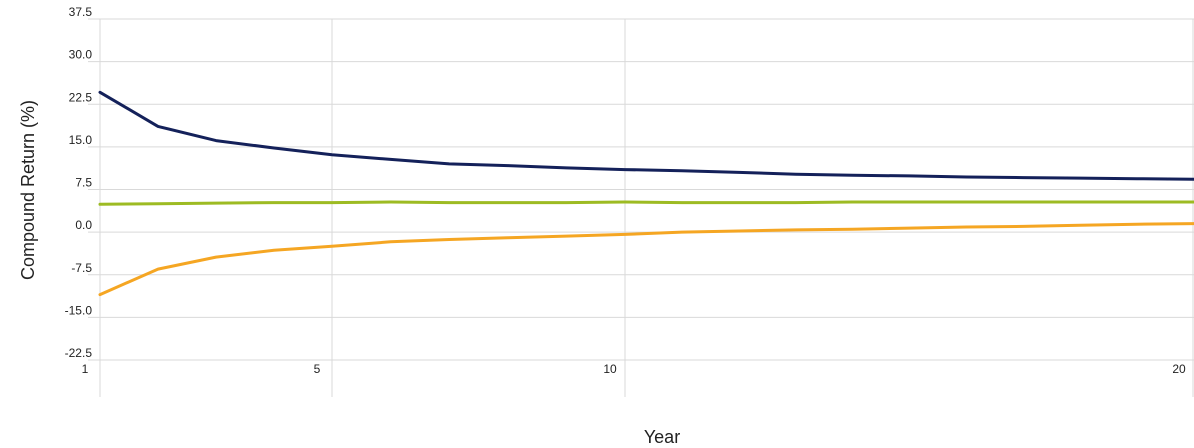 This screenshot has width=1194, height=448. Describe the element at coordinates (81, 97) in the screenshot. I see `y-tick-label: 22.5` at that location.